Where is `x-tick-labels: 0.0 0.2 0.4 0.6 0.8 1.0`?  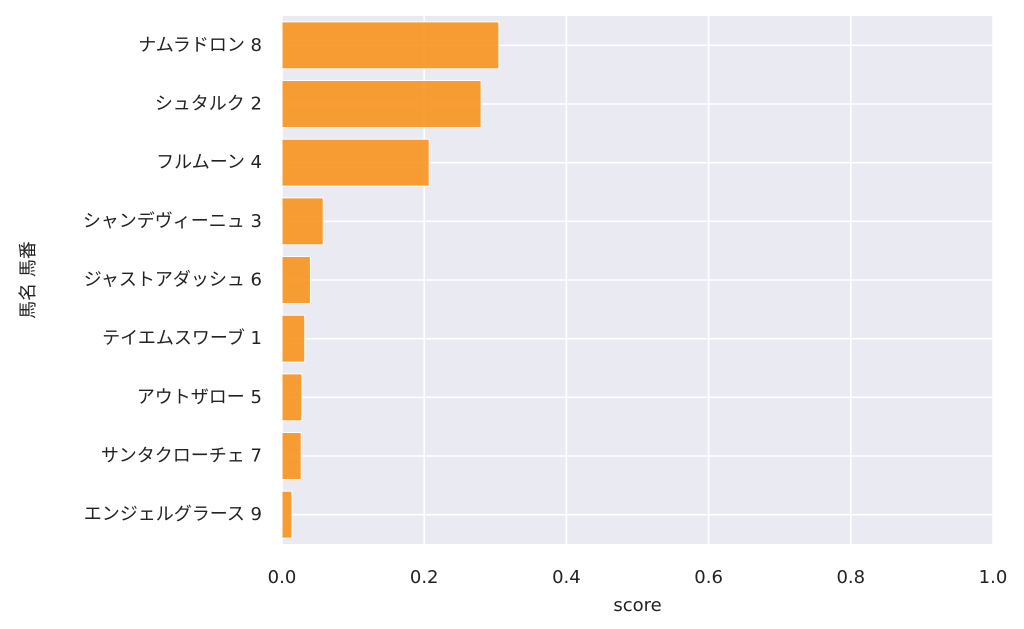 x-tick-labels: 0.0 0.2 0.4 0.6 0.8 1.0 is located at coordinates (638, 577).